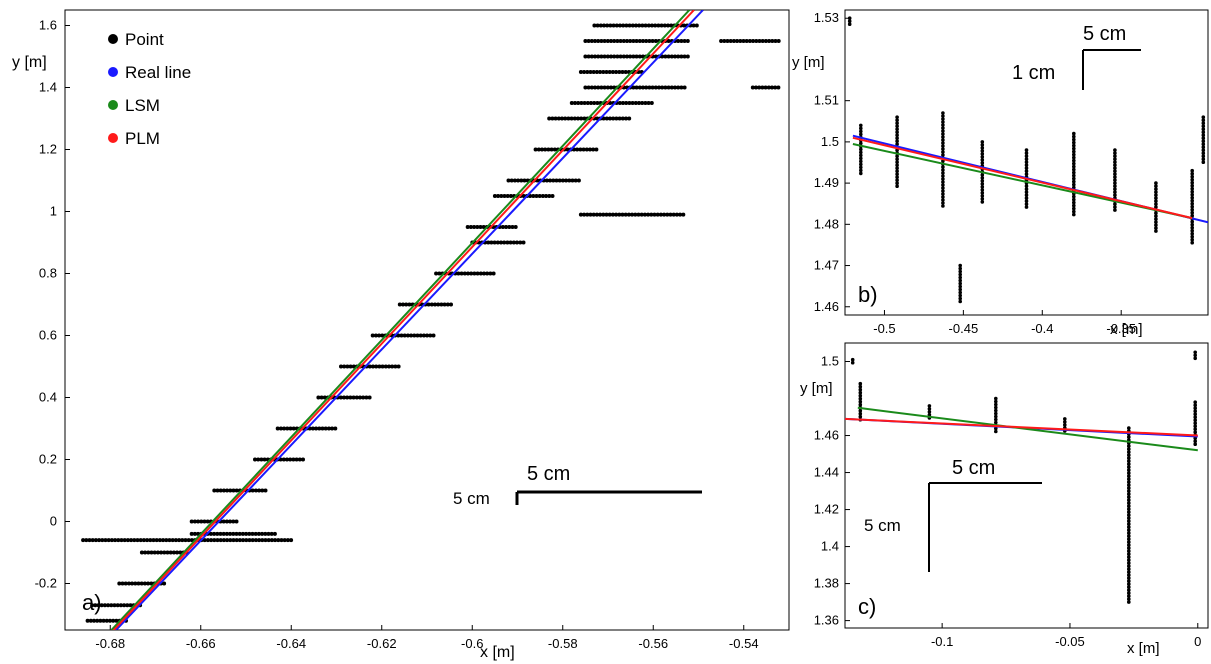 The height and width of the screenshot is (664, 1211). Describe the element at coordinates (142, 138) in the screenshot. I see `legend-label-plm: PLM` at that location.